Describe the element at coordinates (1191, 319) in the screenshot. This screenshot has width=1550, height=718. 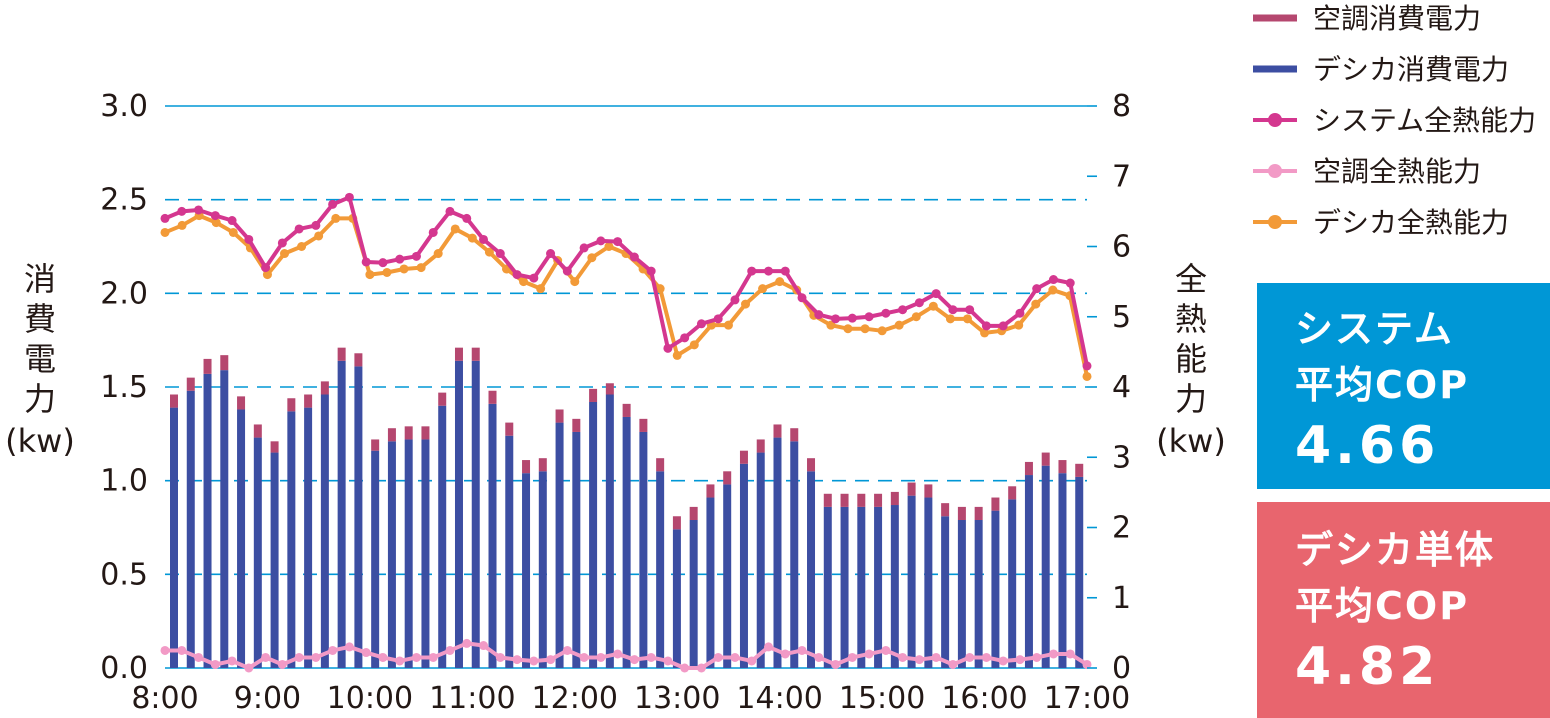
I see `right-axis-char-1: 熱` at that location.